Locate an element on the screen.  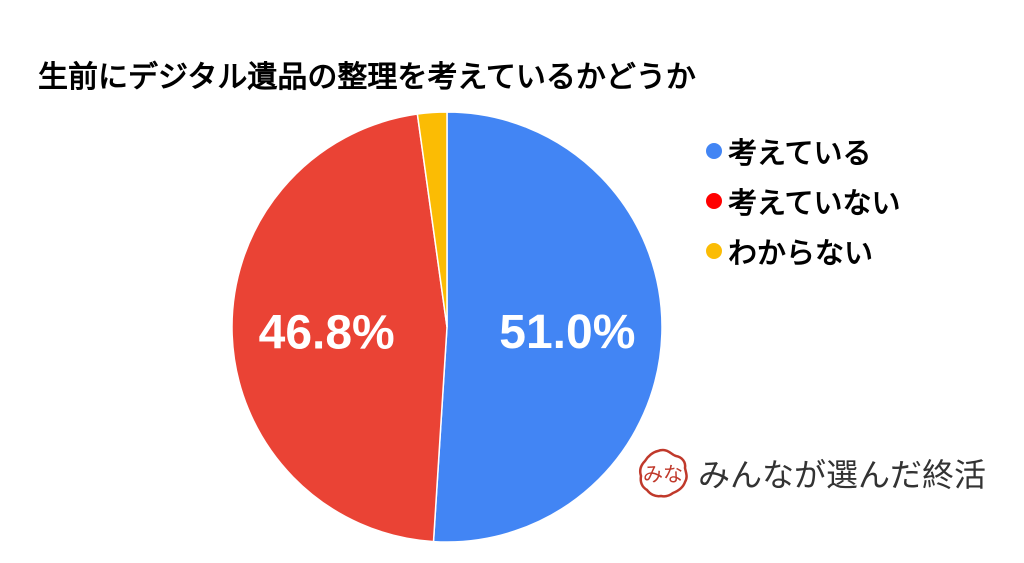
legend-label-not-thinking: 考えていない is located at coordinates (814, 203).